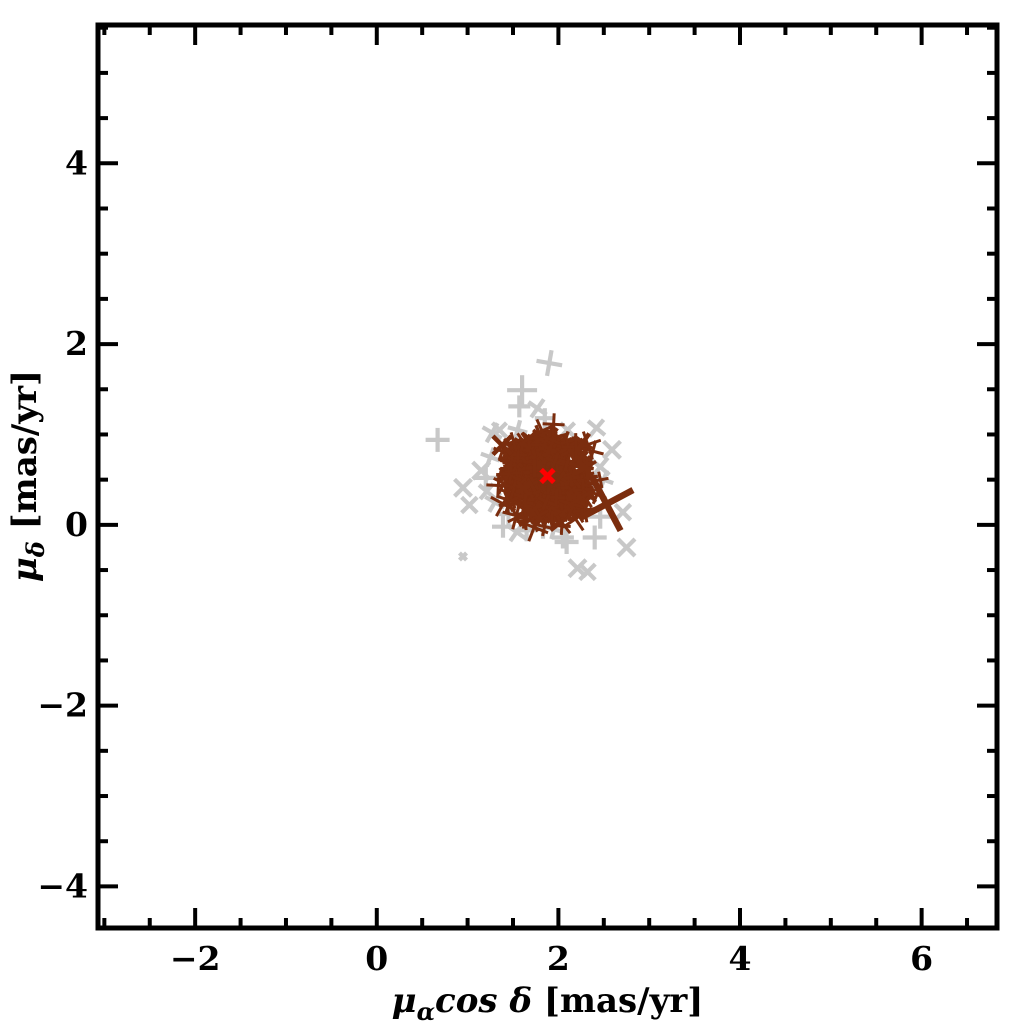 The height and width of the screenshot is (1024, 1024). I want to click on y-tick-label: −4, so click(62, 885).